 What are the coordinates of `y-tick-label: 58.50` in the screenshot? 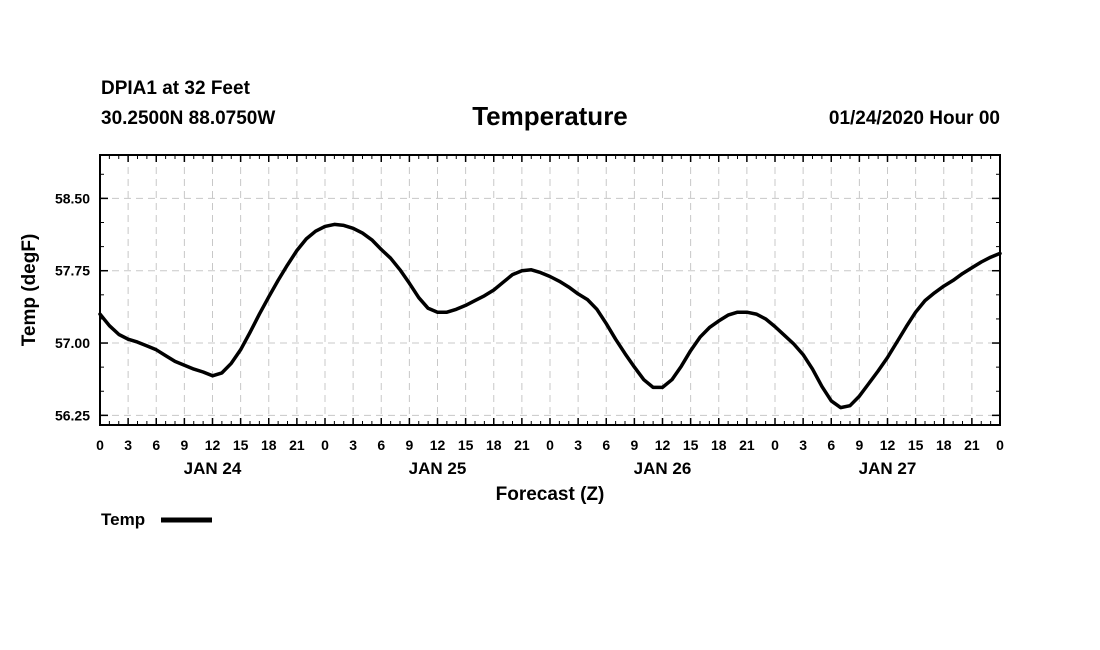 It's located at (72, 198).